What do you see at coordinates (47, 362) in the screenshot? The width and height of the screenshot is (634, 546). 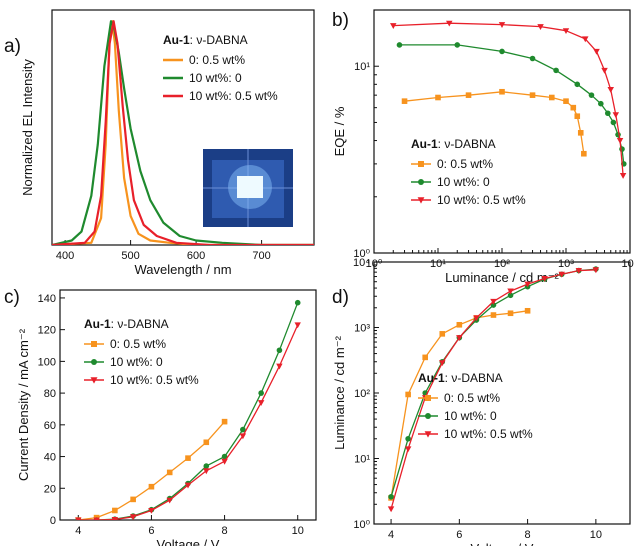 I see `y-tick-label: 100` at bounding box center [47, 362].